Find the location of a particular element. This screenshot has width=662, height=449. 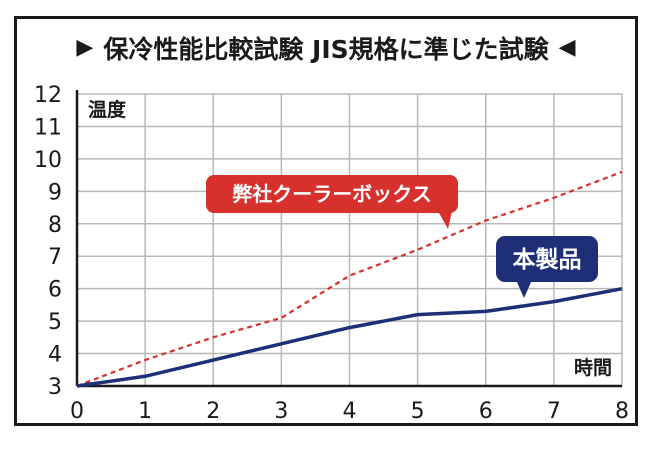

y-tick-label: 3 is located at coordinates (55, 387).